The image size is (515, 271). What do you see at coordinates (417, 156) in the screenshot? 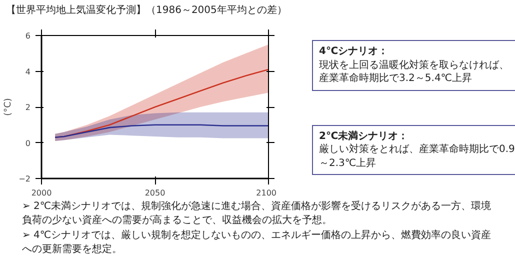
I see `text: 厳しい対策をとれば、産業革命時期比で0.9～2.3℃上昇` at bounding box center [417, 156].